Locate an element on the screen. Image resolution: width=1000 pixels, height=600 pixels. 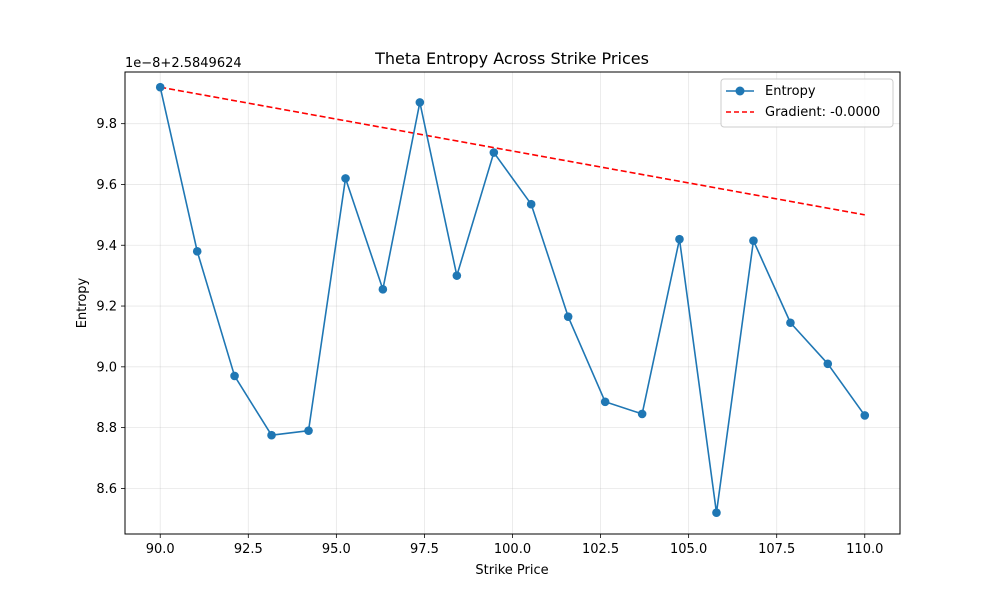
y-axis-label: Entropy is located at coordinates (82, 302).